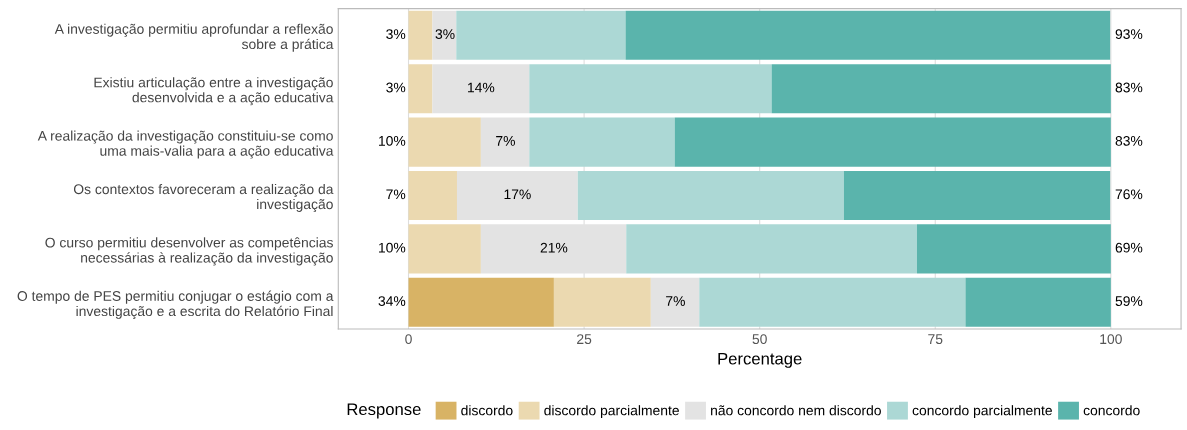 The image size is (1187, 430). What do you see at coordinates (1129, 194) in the screenshot?
I see `annotation: 76%` at bounding box center [1129, 194].